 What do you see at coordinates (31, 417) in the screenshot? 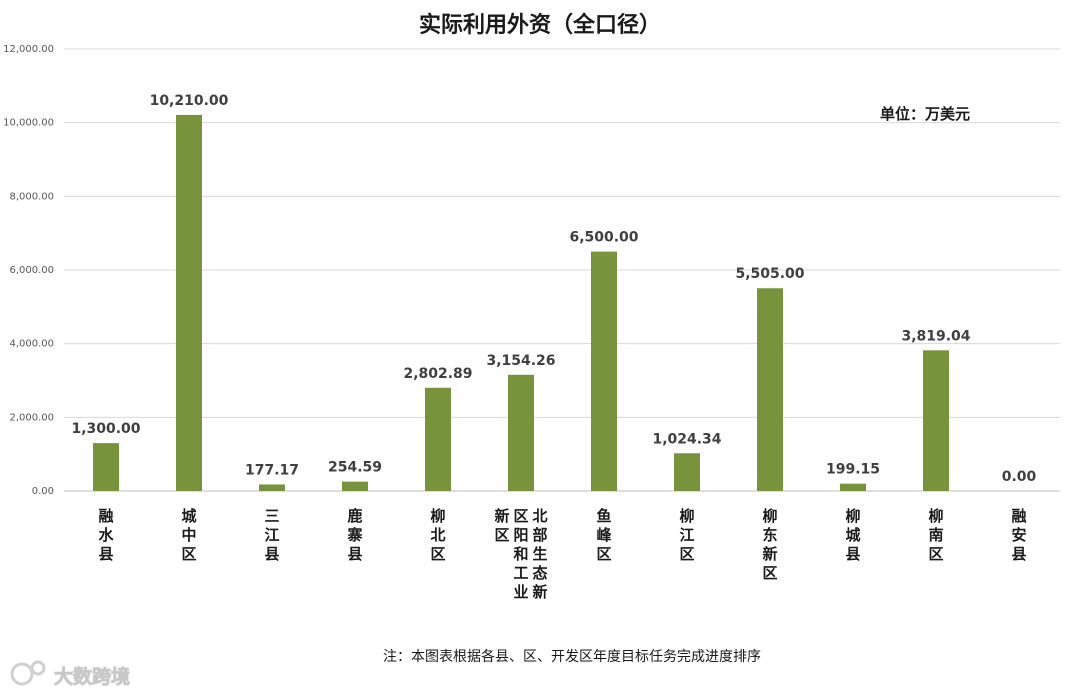
I see `y-tick-label: 2,000.00` at bounding box center [31, 417].